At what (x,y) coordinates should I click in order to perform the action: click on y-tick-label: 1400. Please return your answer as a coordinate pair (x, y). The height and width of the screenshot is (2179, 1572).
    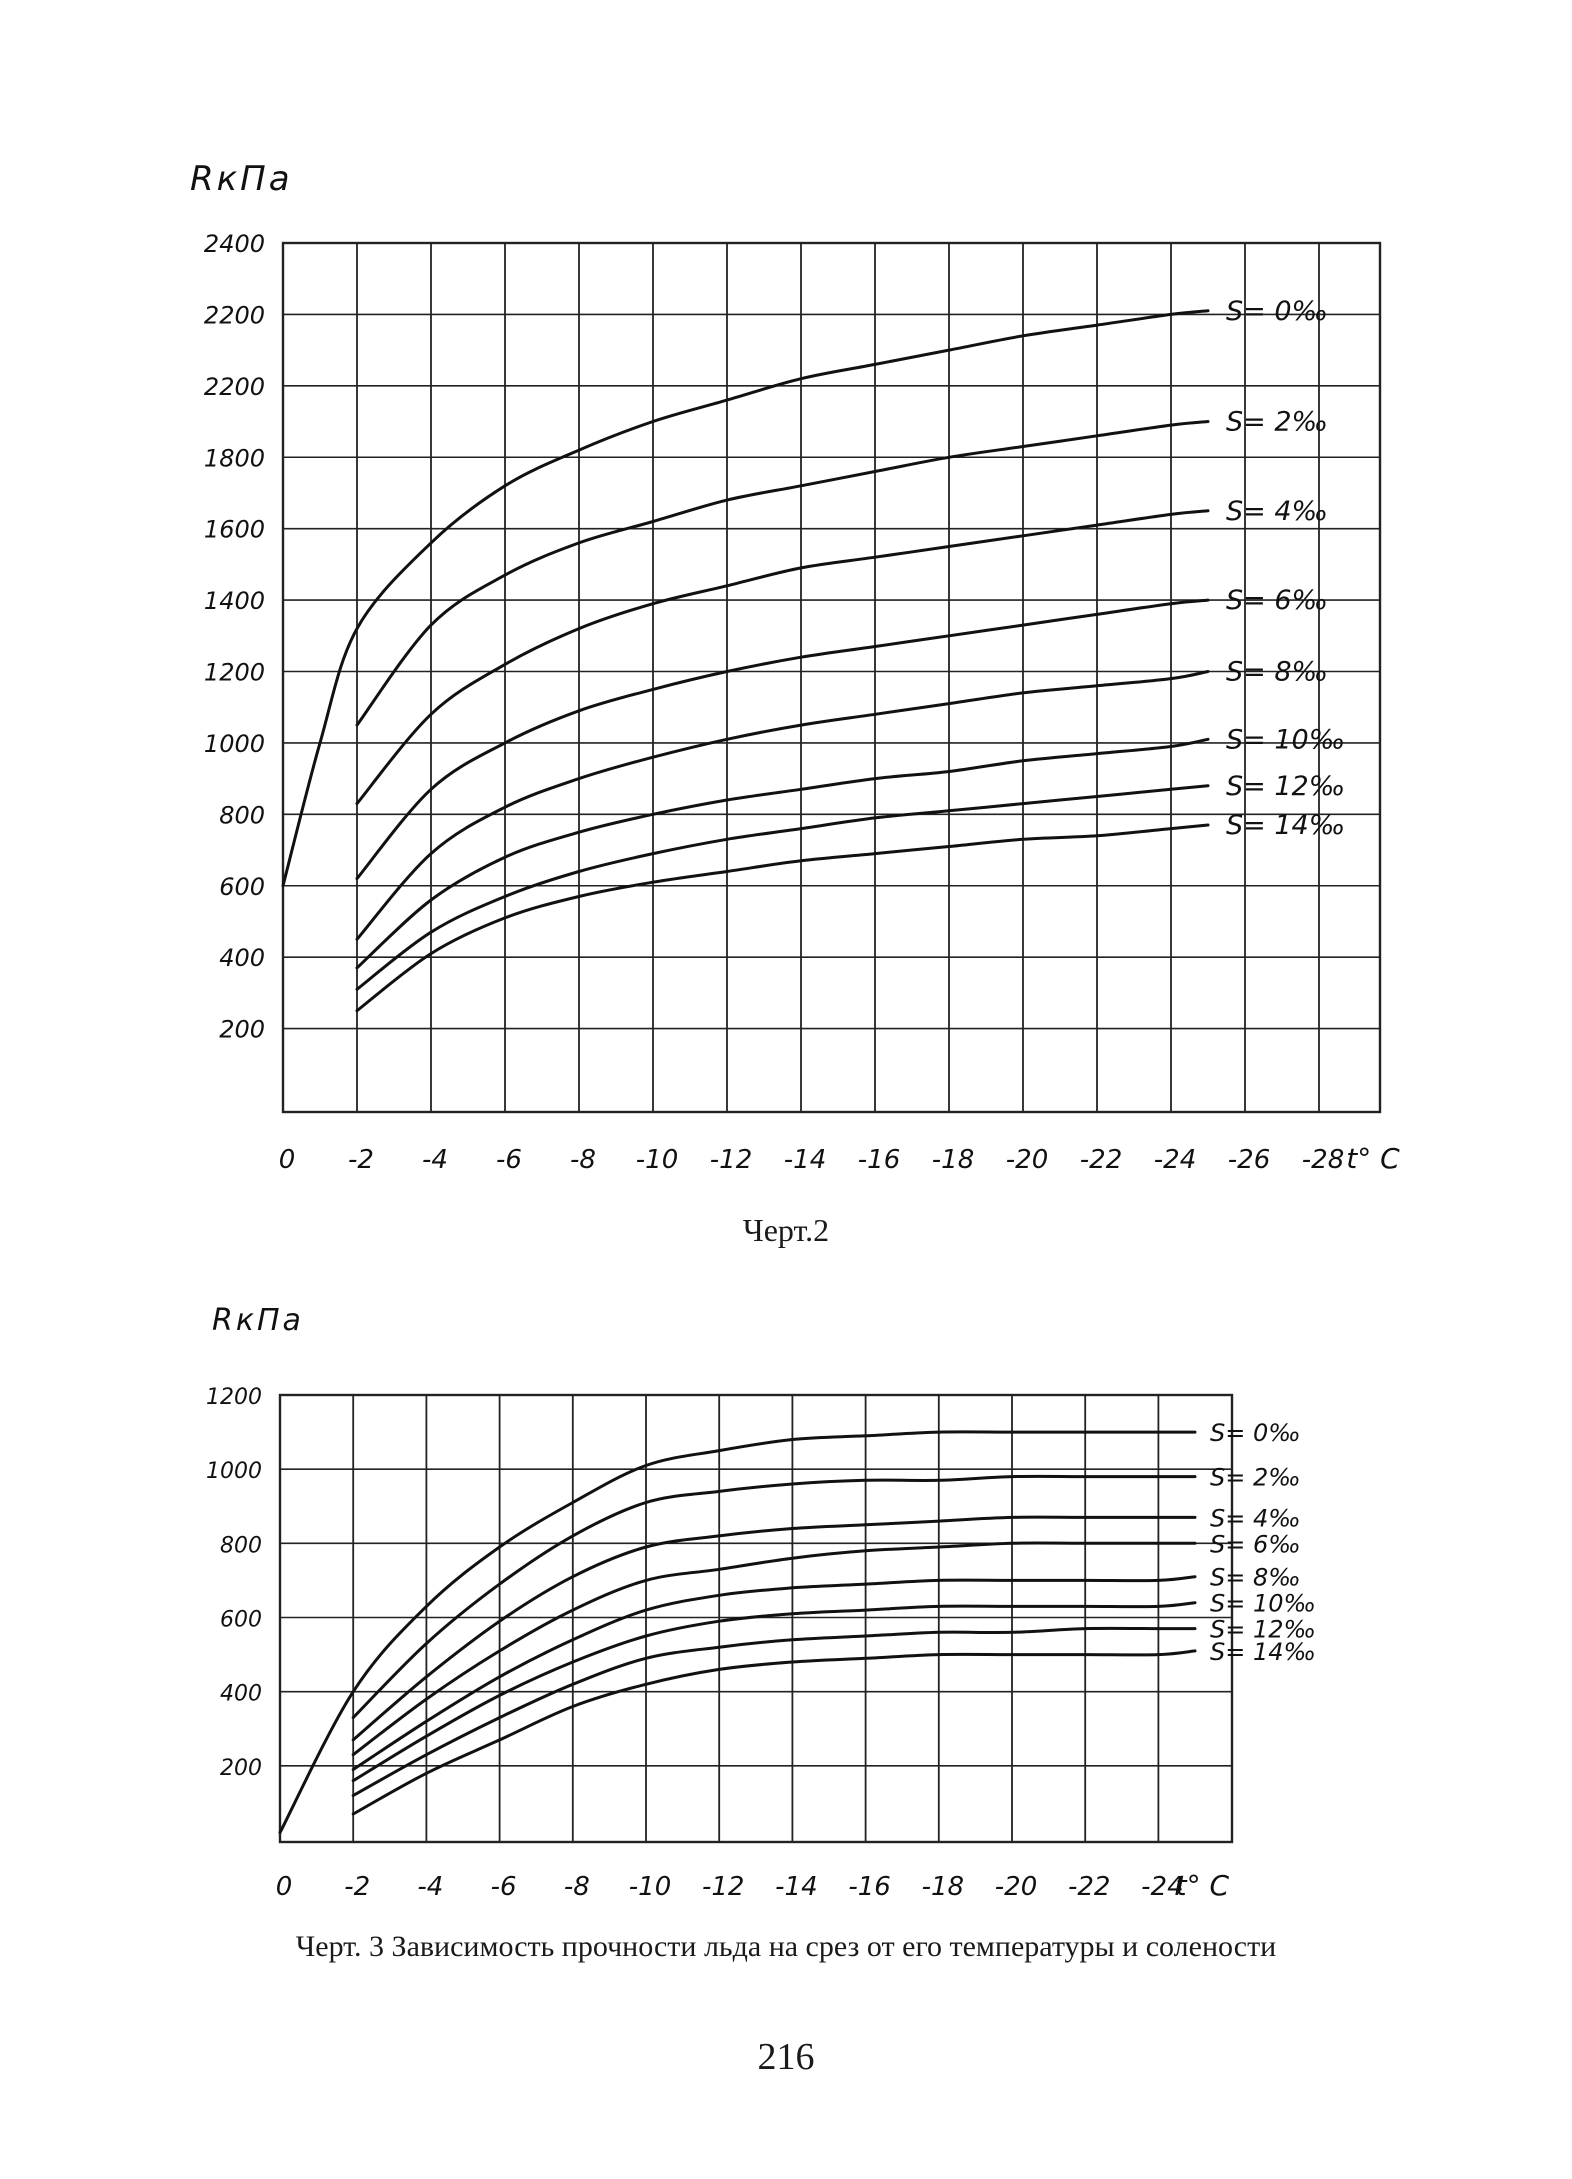
    Looking at the image, I should click on (234, 601).